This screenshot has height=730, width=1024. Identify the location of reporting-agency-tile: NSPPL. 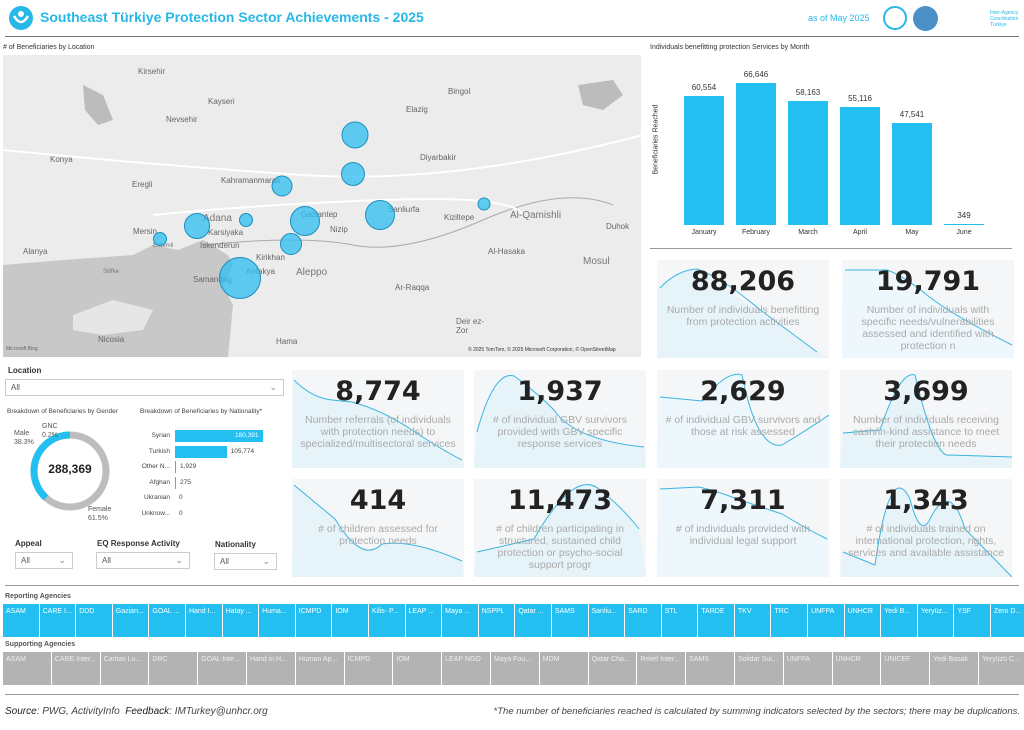
(496, 620).